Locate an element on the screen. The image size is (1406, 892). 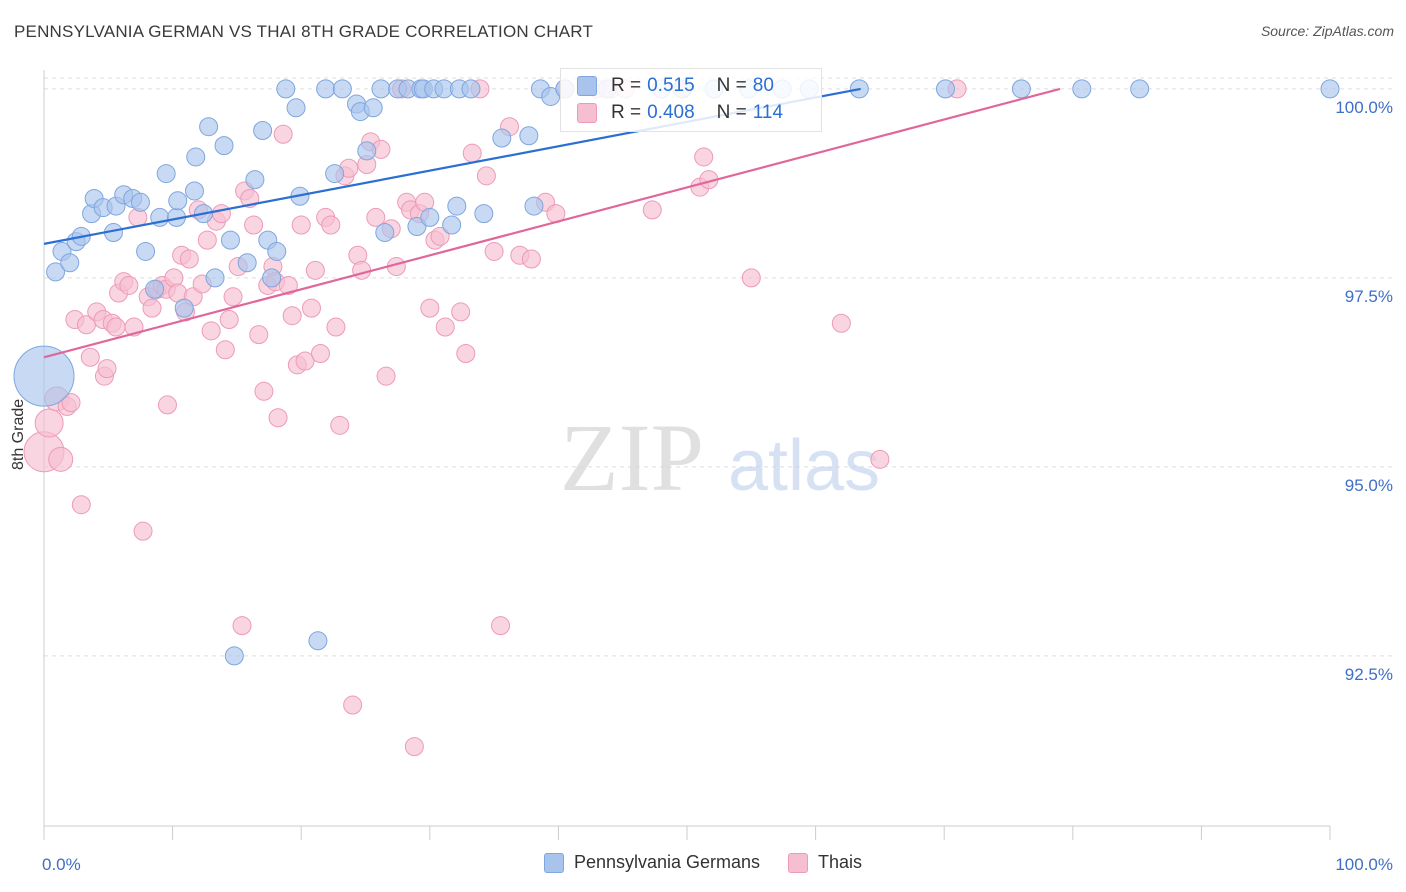
pink-n-value: 114 is located at coordinates (768, 112).